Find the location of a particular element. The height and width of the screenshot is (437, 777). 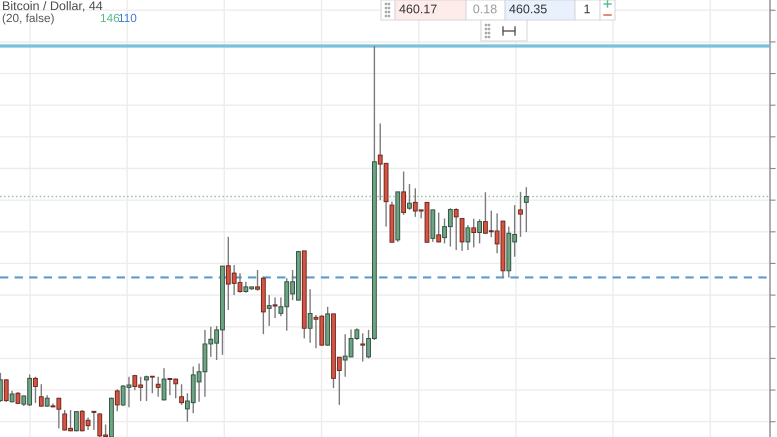

text: 110 is located at coordinates (127, 18).